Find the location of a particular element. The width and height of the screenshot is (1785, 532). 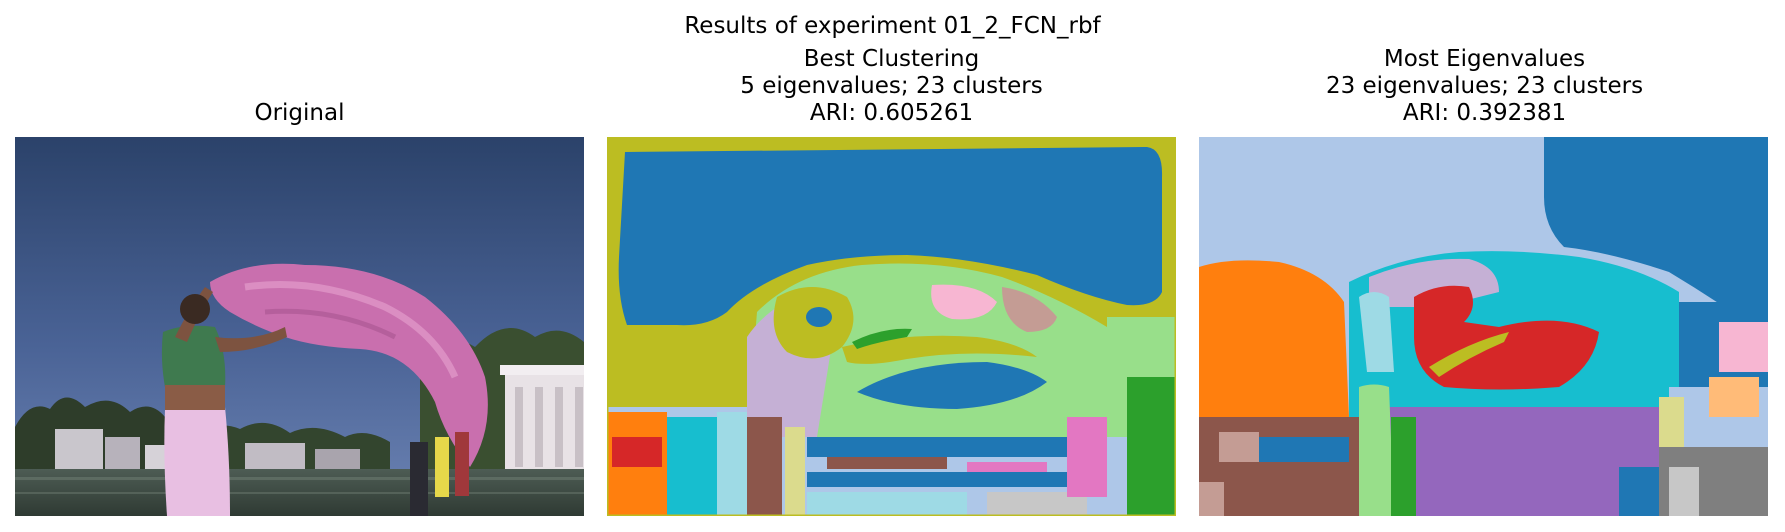

panel-title-line: Best Clustering is located at coordinates (891, 59).